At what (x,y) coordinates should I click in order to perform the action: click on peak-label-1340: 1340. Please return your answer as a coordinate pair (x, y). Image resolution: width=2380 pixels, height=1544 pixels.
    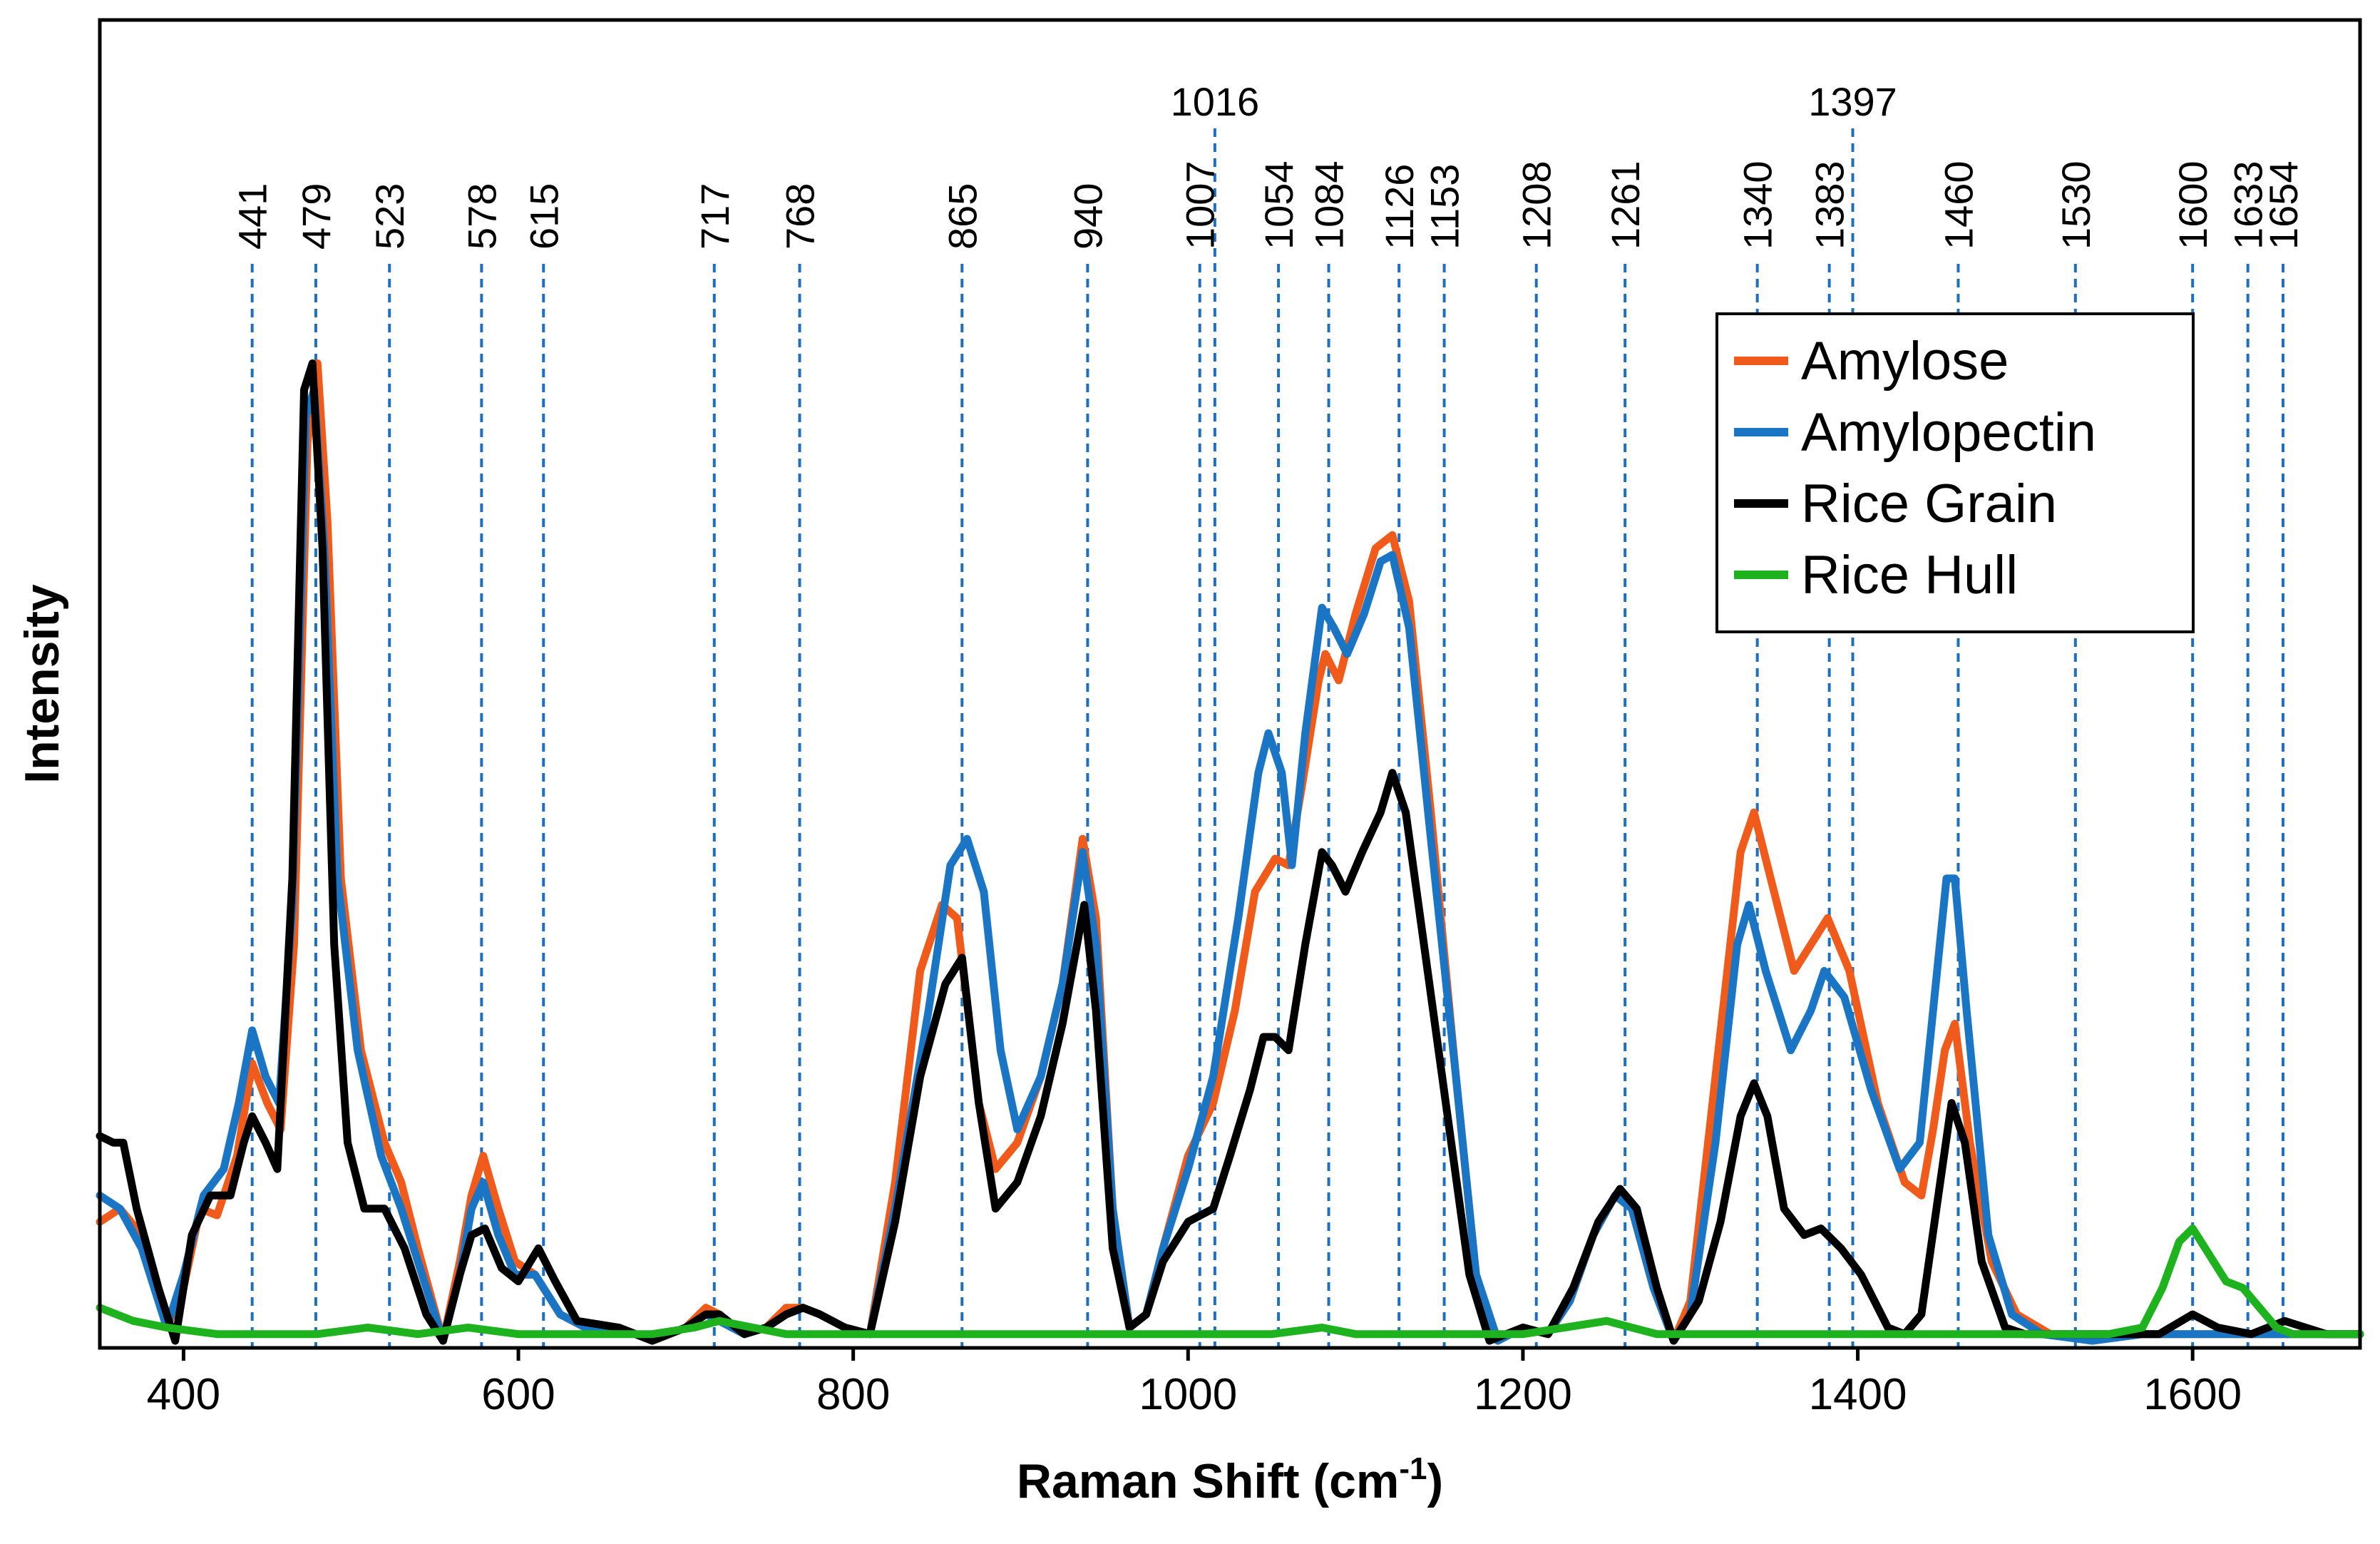
    Looking at the image, I should click on (1757, 205).